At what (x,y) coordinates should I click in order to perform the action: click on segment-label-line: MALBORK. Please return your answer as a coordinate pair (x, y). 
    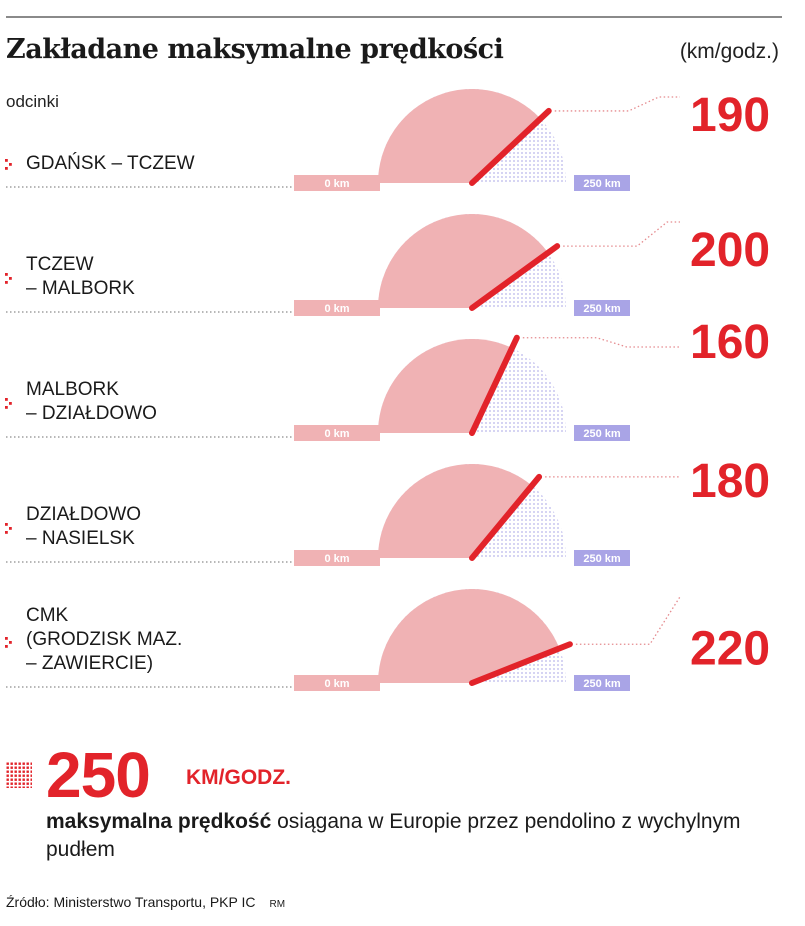
    Looking at the image, I should click on (72, 389).